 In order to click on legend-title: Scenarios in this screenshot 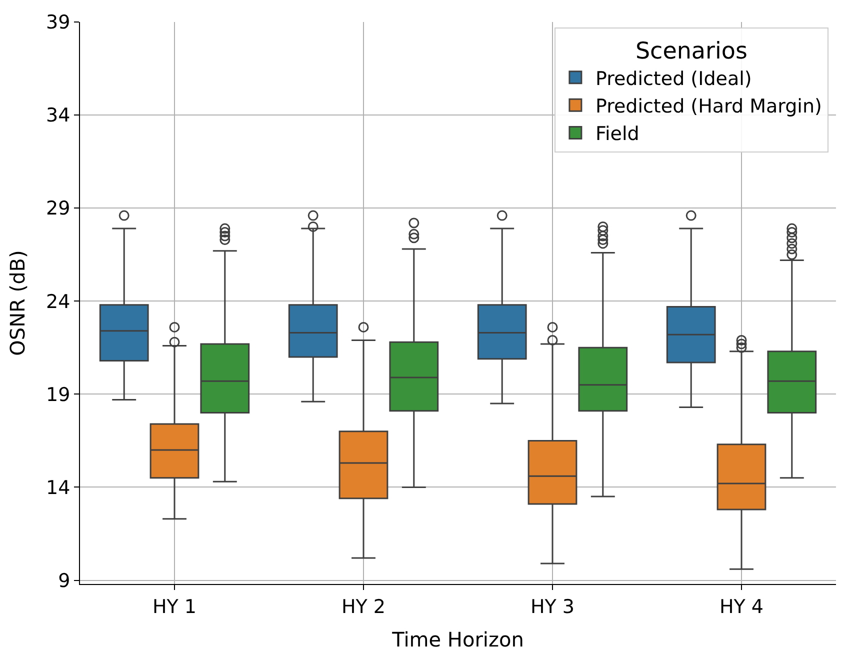, I will do `click(691, 51)`.